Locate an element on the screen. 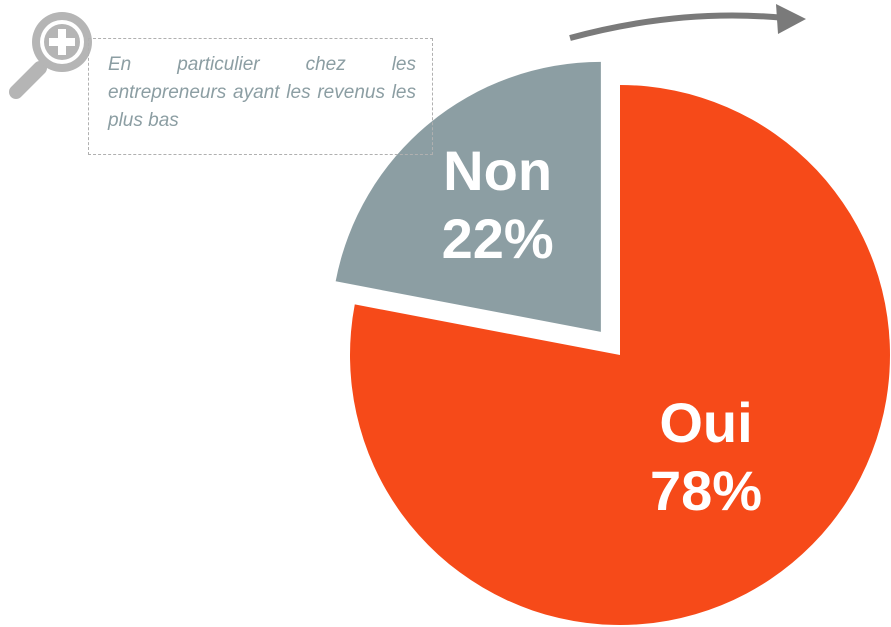  slice-value-label: 78% is located at coordinates (706, 490).